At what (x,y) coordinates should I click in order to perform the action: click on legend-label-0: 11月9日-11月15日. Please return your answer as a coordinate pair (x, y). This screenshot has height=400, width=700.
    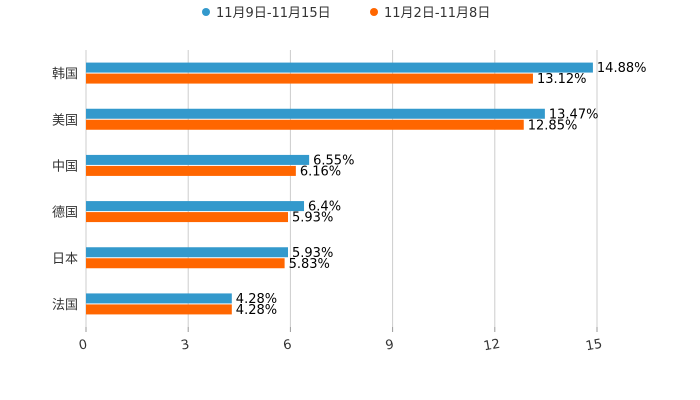
    Looking at the image, I should click on (273, 13).